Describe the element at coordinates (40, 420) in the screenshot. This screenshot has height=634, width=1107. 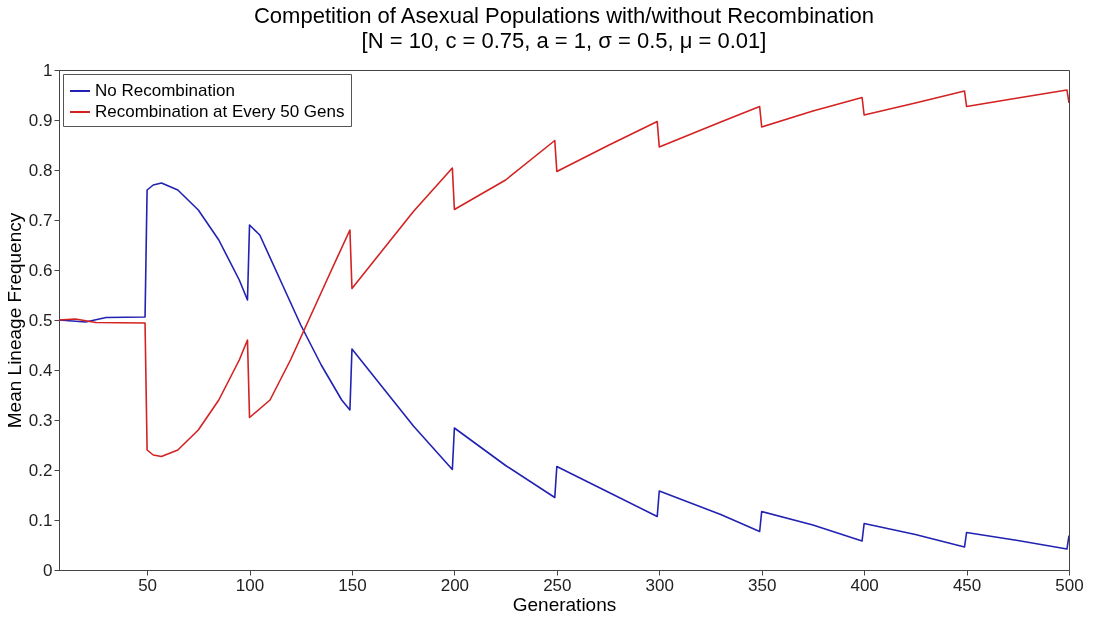
I see `y-tick-label: 0.3` at that location.